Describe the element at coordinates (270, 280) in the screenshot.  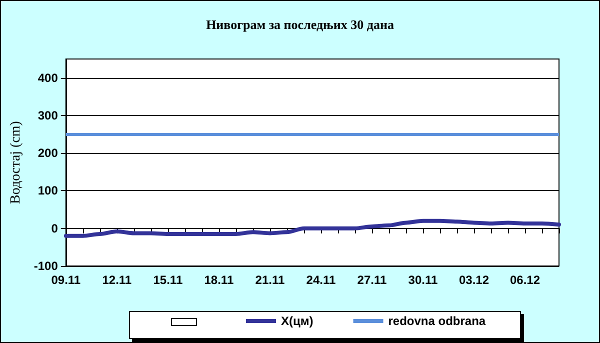
I see `x-tick-label: 21.11` at that location.